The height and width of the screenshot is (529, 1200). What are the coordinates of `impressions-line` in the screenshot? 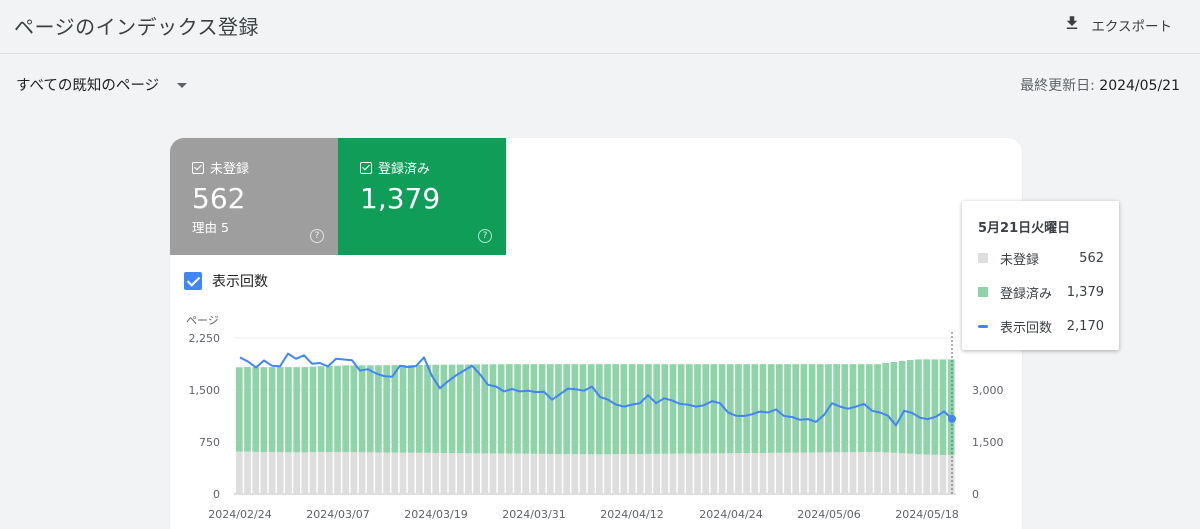 It's located at (596, 389).